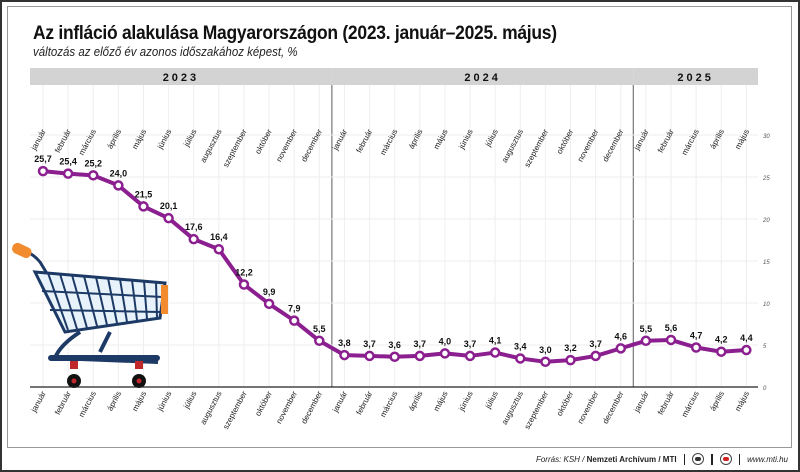 The height and width of the screenshot is (472, 800). Describe the element at coordinates (746, 338) in the screenshot. I see `data-label: 4,4` at that location.